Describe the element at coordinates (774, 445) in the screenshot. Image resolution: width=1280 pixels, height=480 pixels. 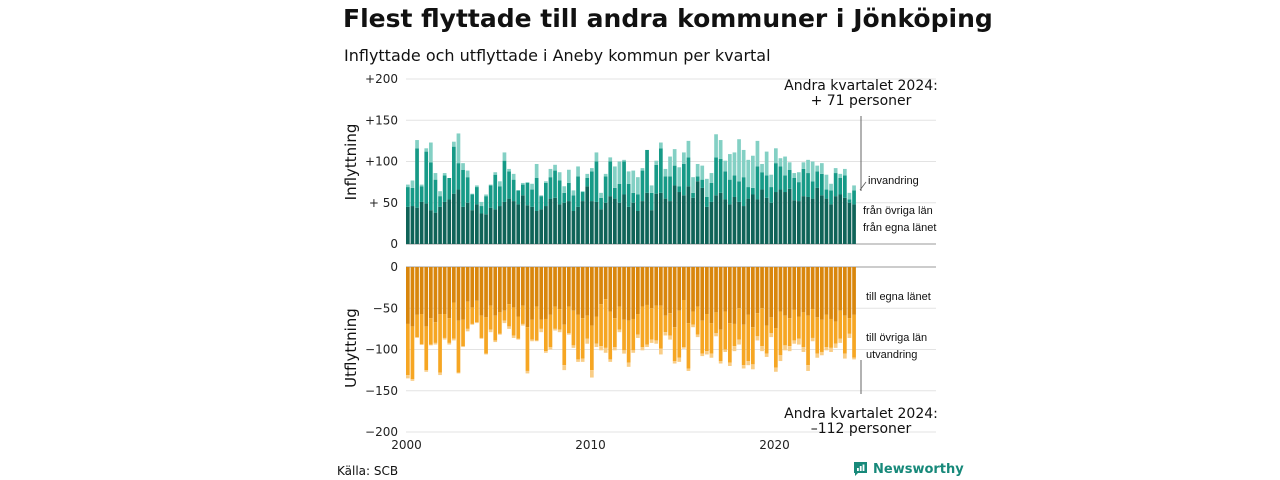
I see `x-tick-label: 2020` at that location.